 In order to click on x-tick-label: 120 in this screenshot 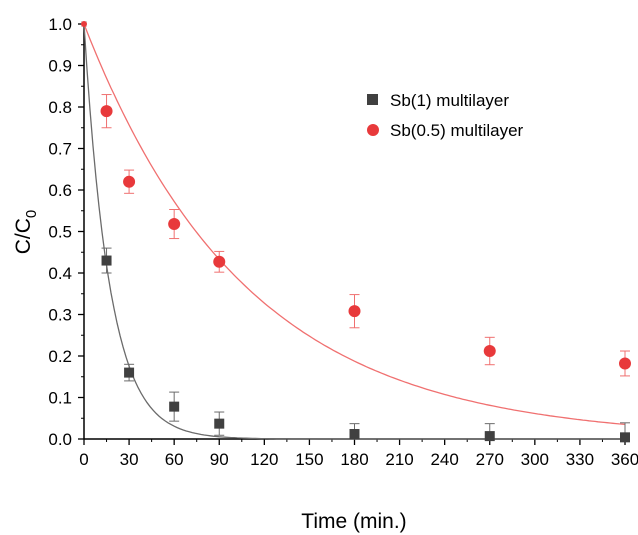, I will do `click(264, 459)`.